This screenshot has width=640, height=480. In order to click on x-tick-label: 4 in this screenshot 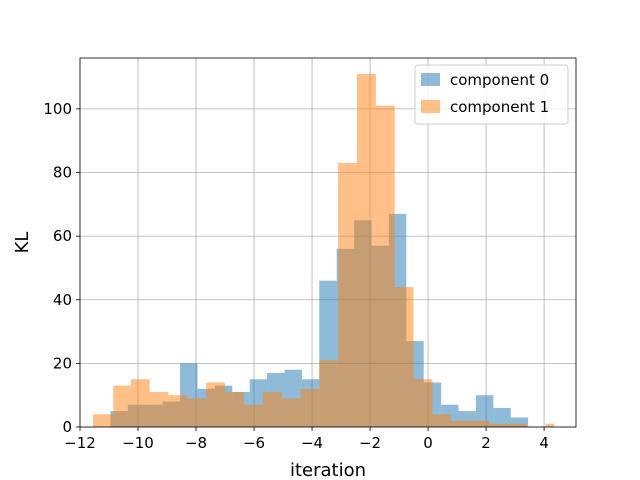, I will do `click(544, 443)`.